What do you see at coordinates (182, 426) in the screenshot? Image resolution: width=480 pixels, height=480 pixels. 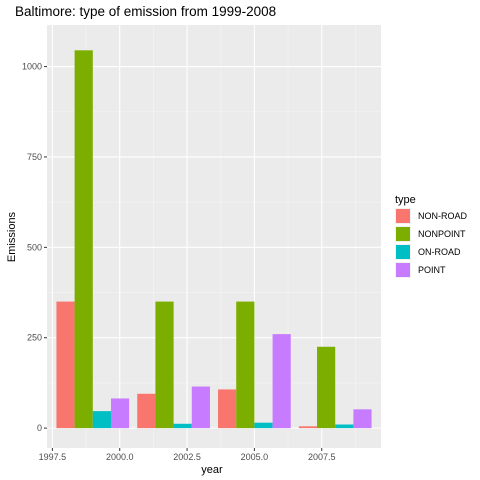 I see `bar-on-road-2002` at bounding box center [182, 426].